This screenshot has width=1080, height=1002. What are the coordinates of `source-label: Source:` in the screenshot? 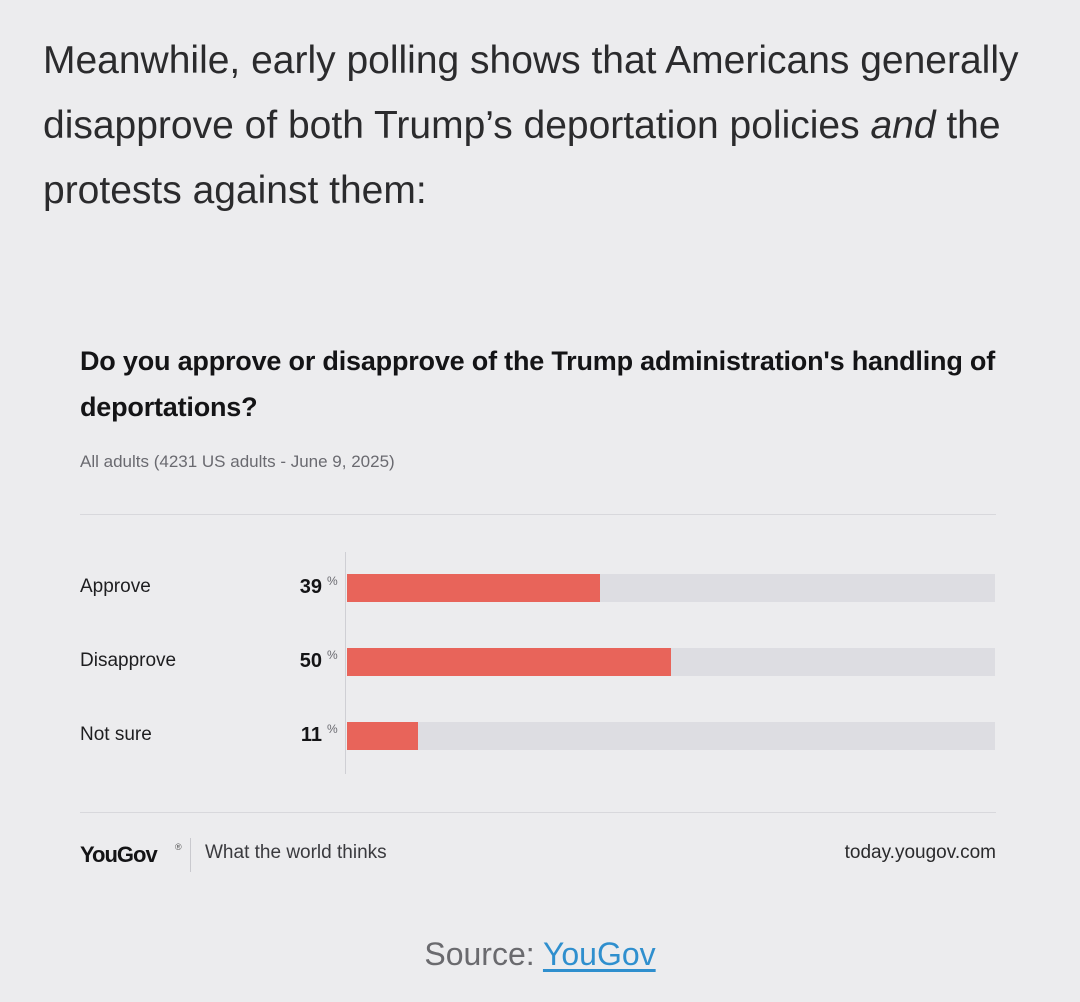 It's located at (483, 954).